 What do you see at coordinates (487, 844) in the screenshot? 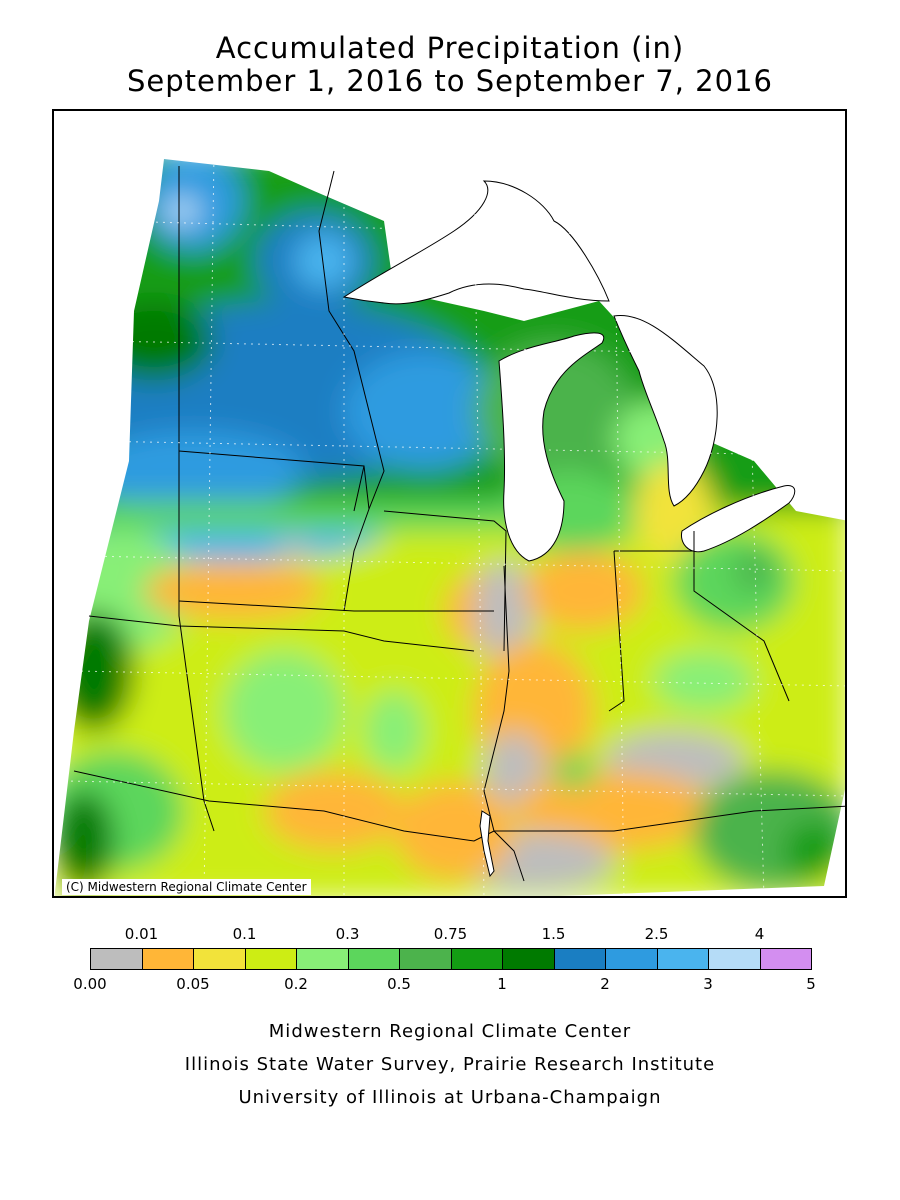
I see `inland-lake` at bounding box center [487, 844].